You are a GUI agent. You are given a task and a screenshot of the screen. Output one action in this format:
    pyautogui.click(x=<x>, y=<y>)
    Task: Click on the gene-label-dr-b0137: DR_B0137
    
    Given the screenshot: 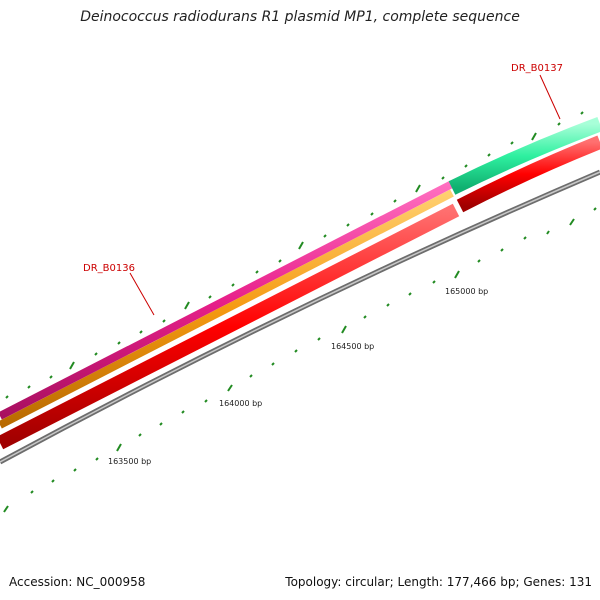 What is the action you would take?
    pyautogui.click(x=537, y=68)
    